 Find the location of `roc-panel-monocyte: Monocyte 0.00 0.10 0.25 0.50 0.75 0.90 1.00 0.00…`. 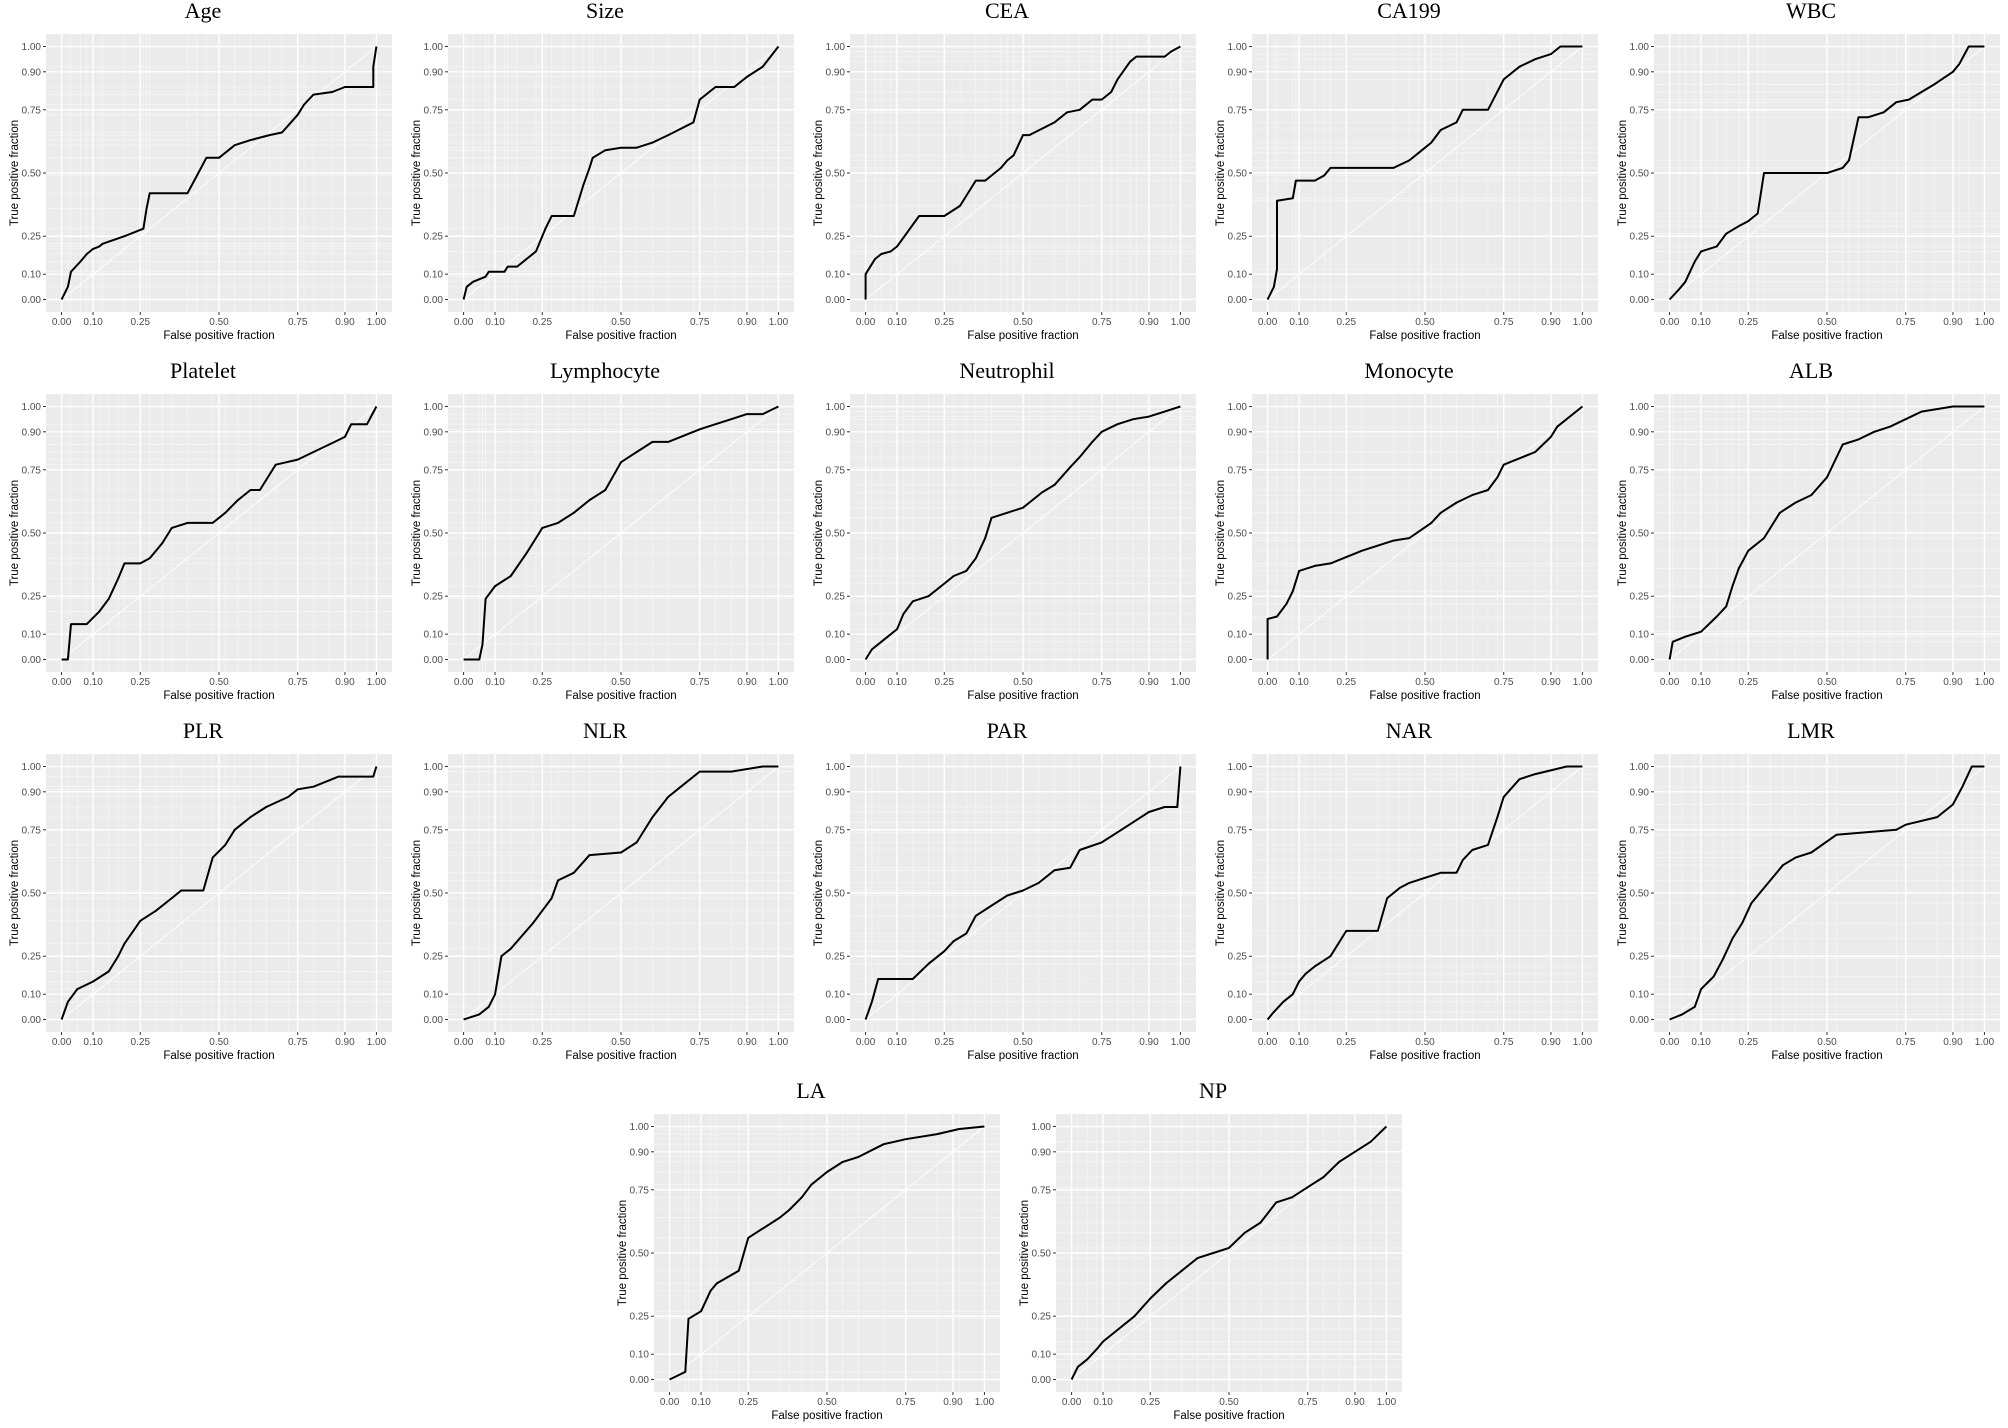

roc-panel-monocyte: Monocyte 0.00 0.10 0.25 0.50 0.75 0.90 1.00 0.00… is located at coordinates (1409, 534).